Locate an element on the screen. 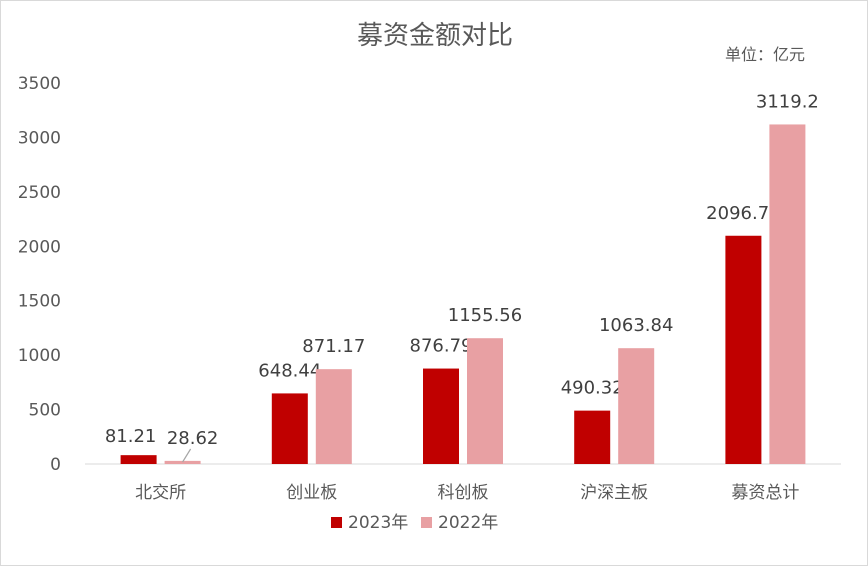  data-label: 2096.77 is located at coordinates (743, 213).